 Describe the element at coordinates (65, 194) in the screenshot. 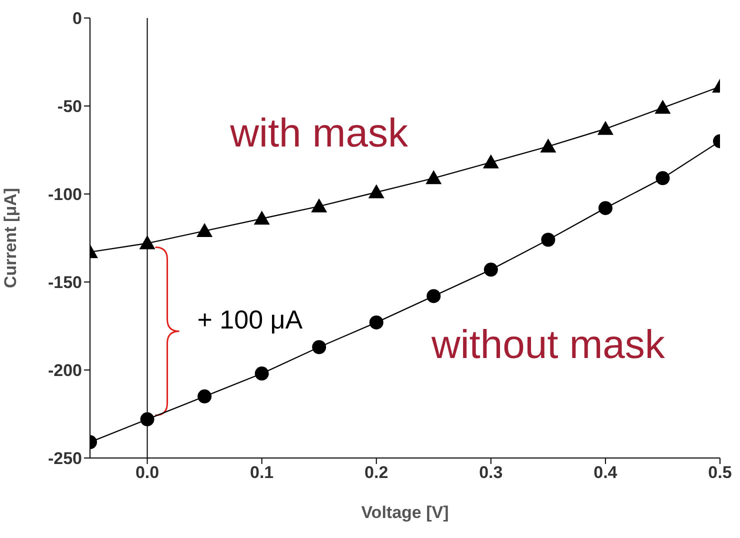

I see `y-tick-label: -100` at that location.